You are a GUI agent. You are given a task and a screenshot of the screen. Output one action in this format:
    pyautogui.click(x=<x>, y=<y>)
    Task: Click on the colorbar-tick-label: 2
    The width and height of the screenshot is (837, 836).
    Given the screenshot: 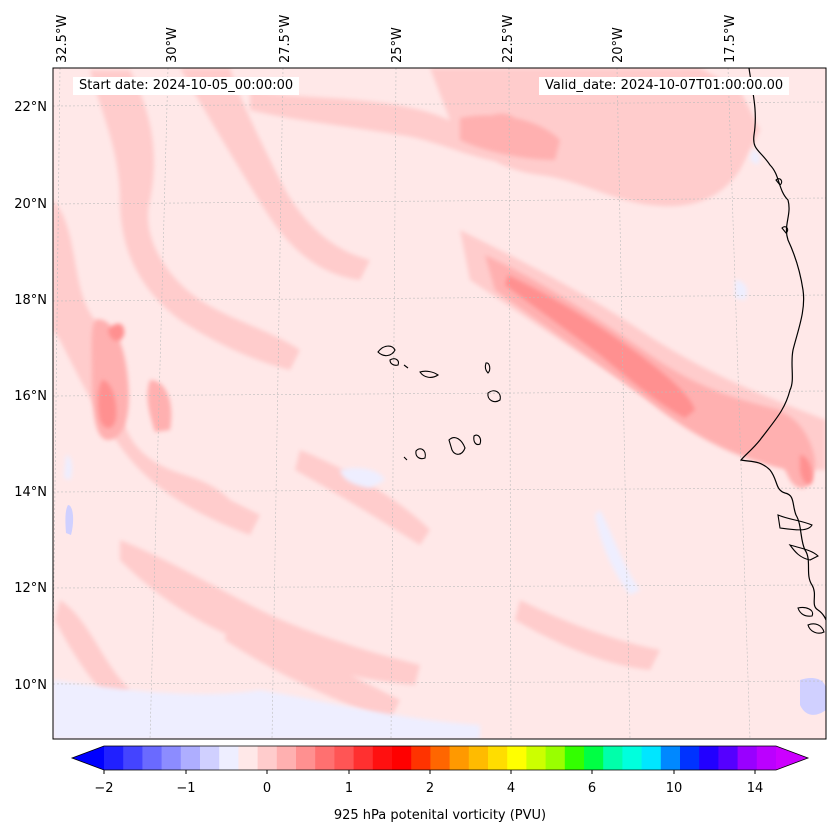 What is the action you would take?
    pyautogui.click(x=430, y=788)
    